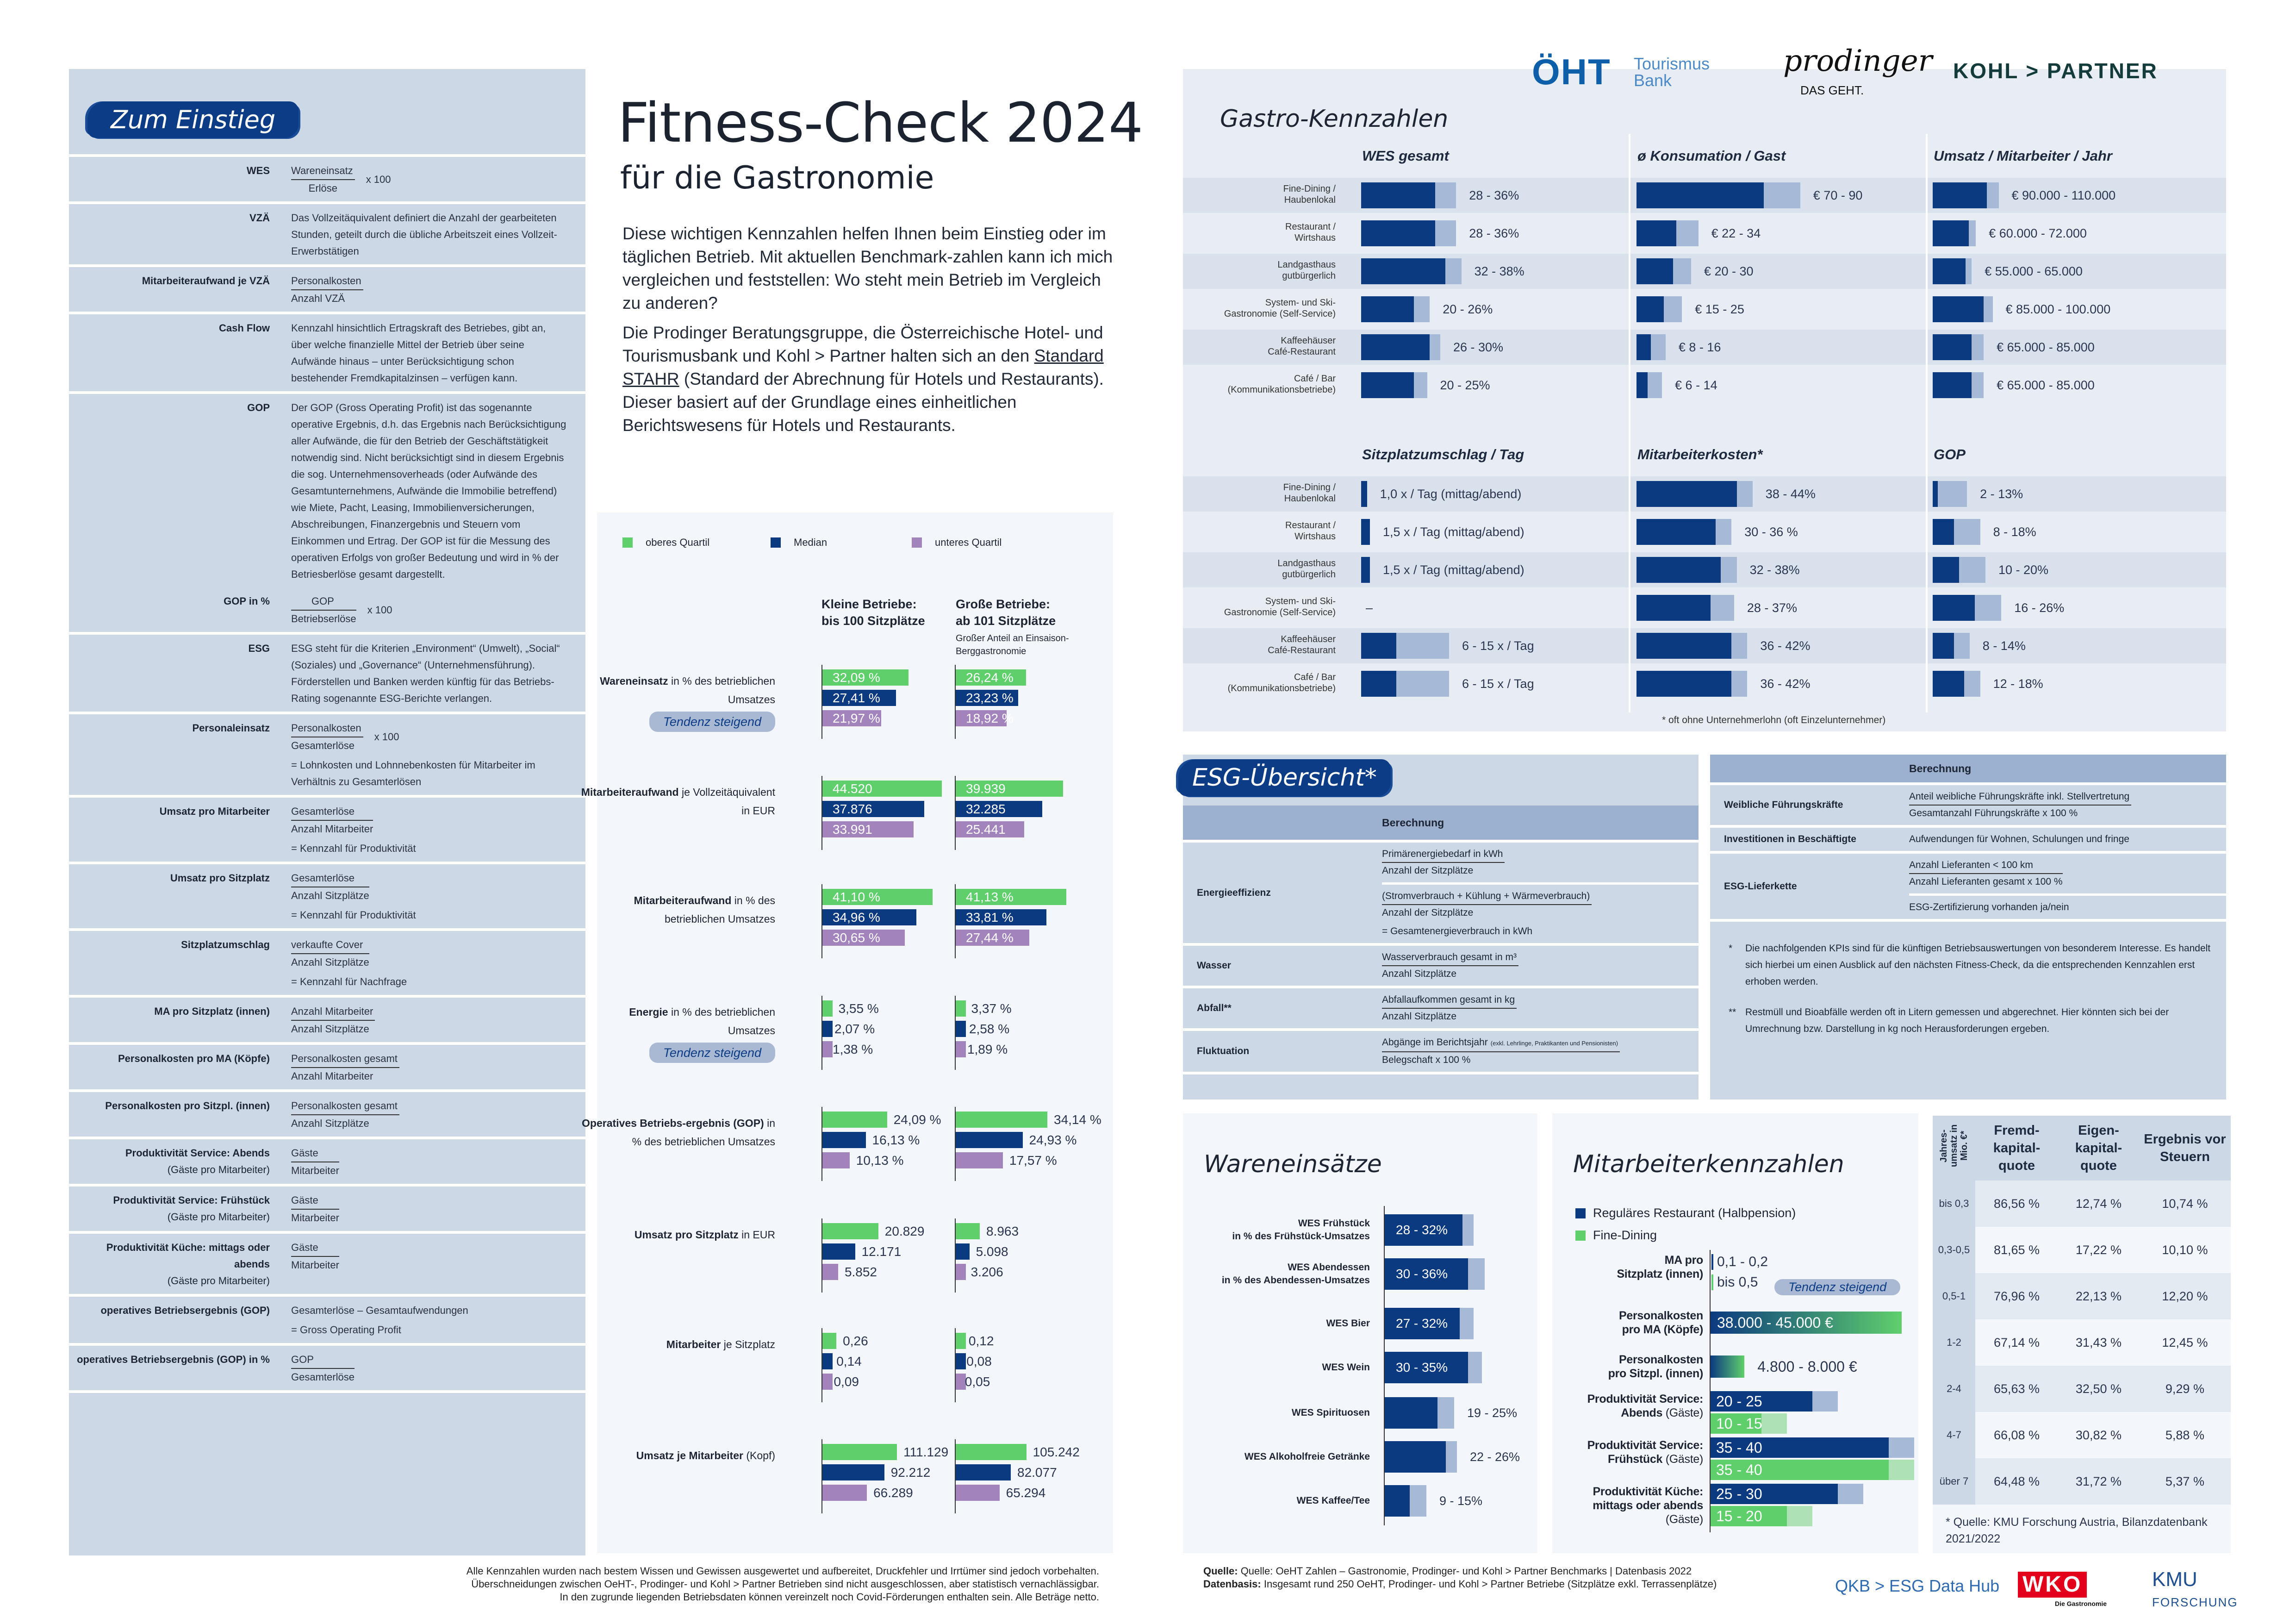 Image resolution: width=2296 pixels, height=1624 pixels. I want to click on term-sub: (Gäste pro Mitarbeiter), so click(218, 1169).